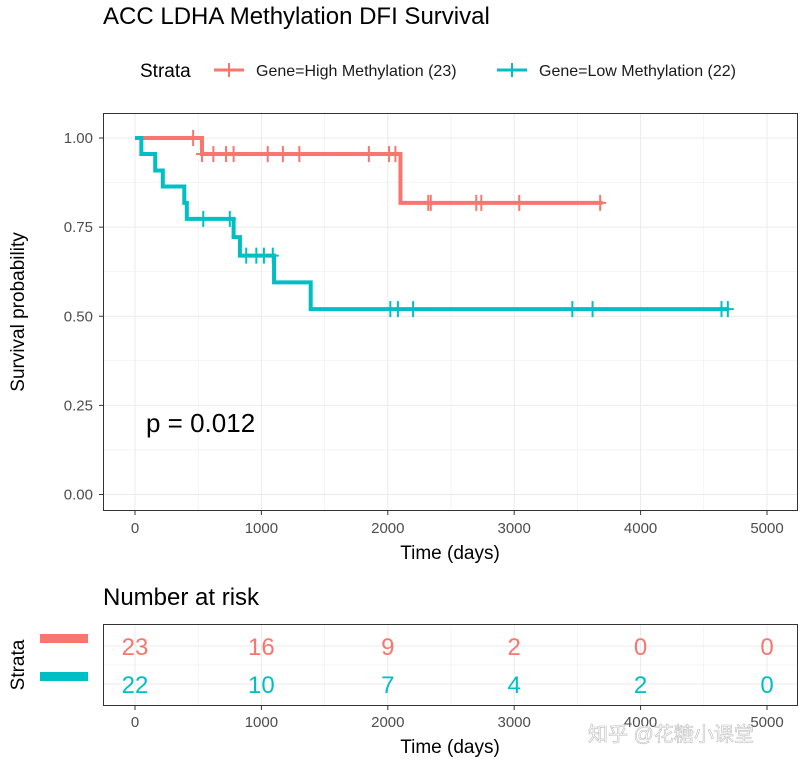  What do you see at coordinates (514, 685) in the screenshot?
I see `risk-value: 4` at bounding box center [514, 685].